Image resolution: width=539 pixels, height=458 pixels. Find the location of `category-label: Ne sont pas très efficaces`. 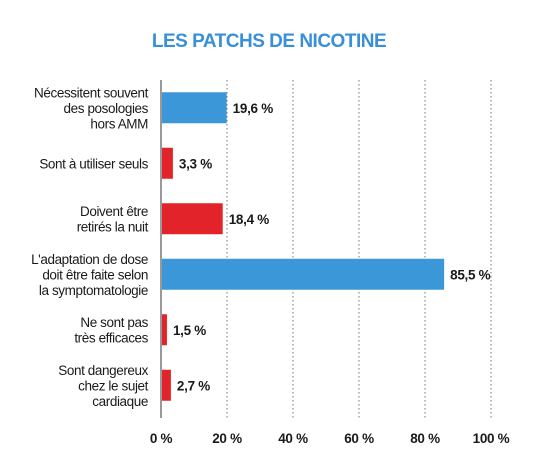

category-label: Ne sont pas très efficaces is located at coordinates (111, 330).